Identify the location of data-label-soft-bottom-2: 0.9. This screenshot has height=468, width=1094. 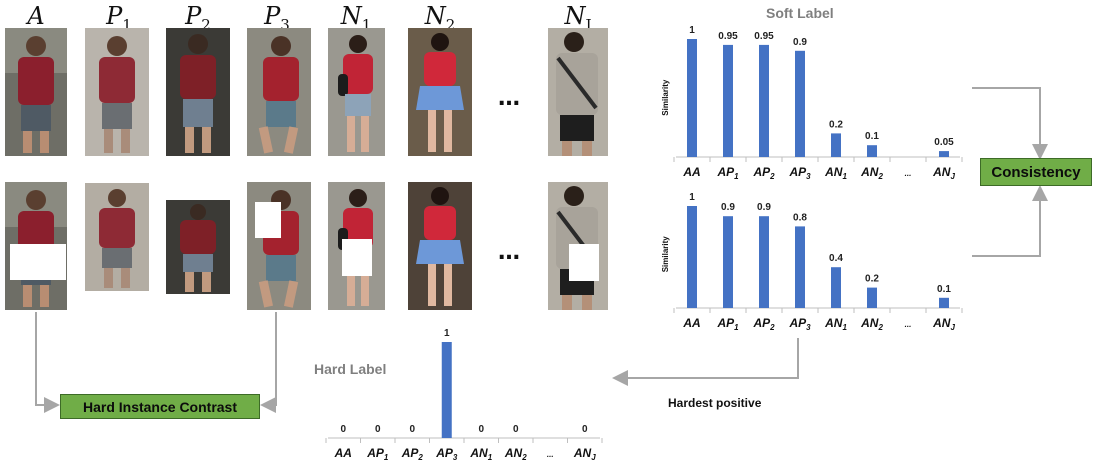
(764, 207).